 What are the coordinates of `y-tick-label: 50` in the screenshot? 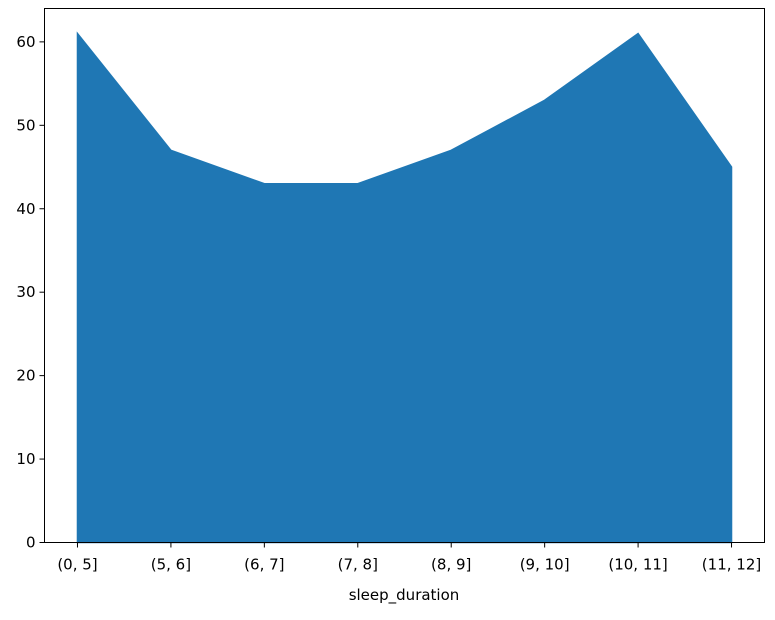 It's located at (25, 125).